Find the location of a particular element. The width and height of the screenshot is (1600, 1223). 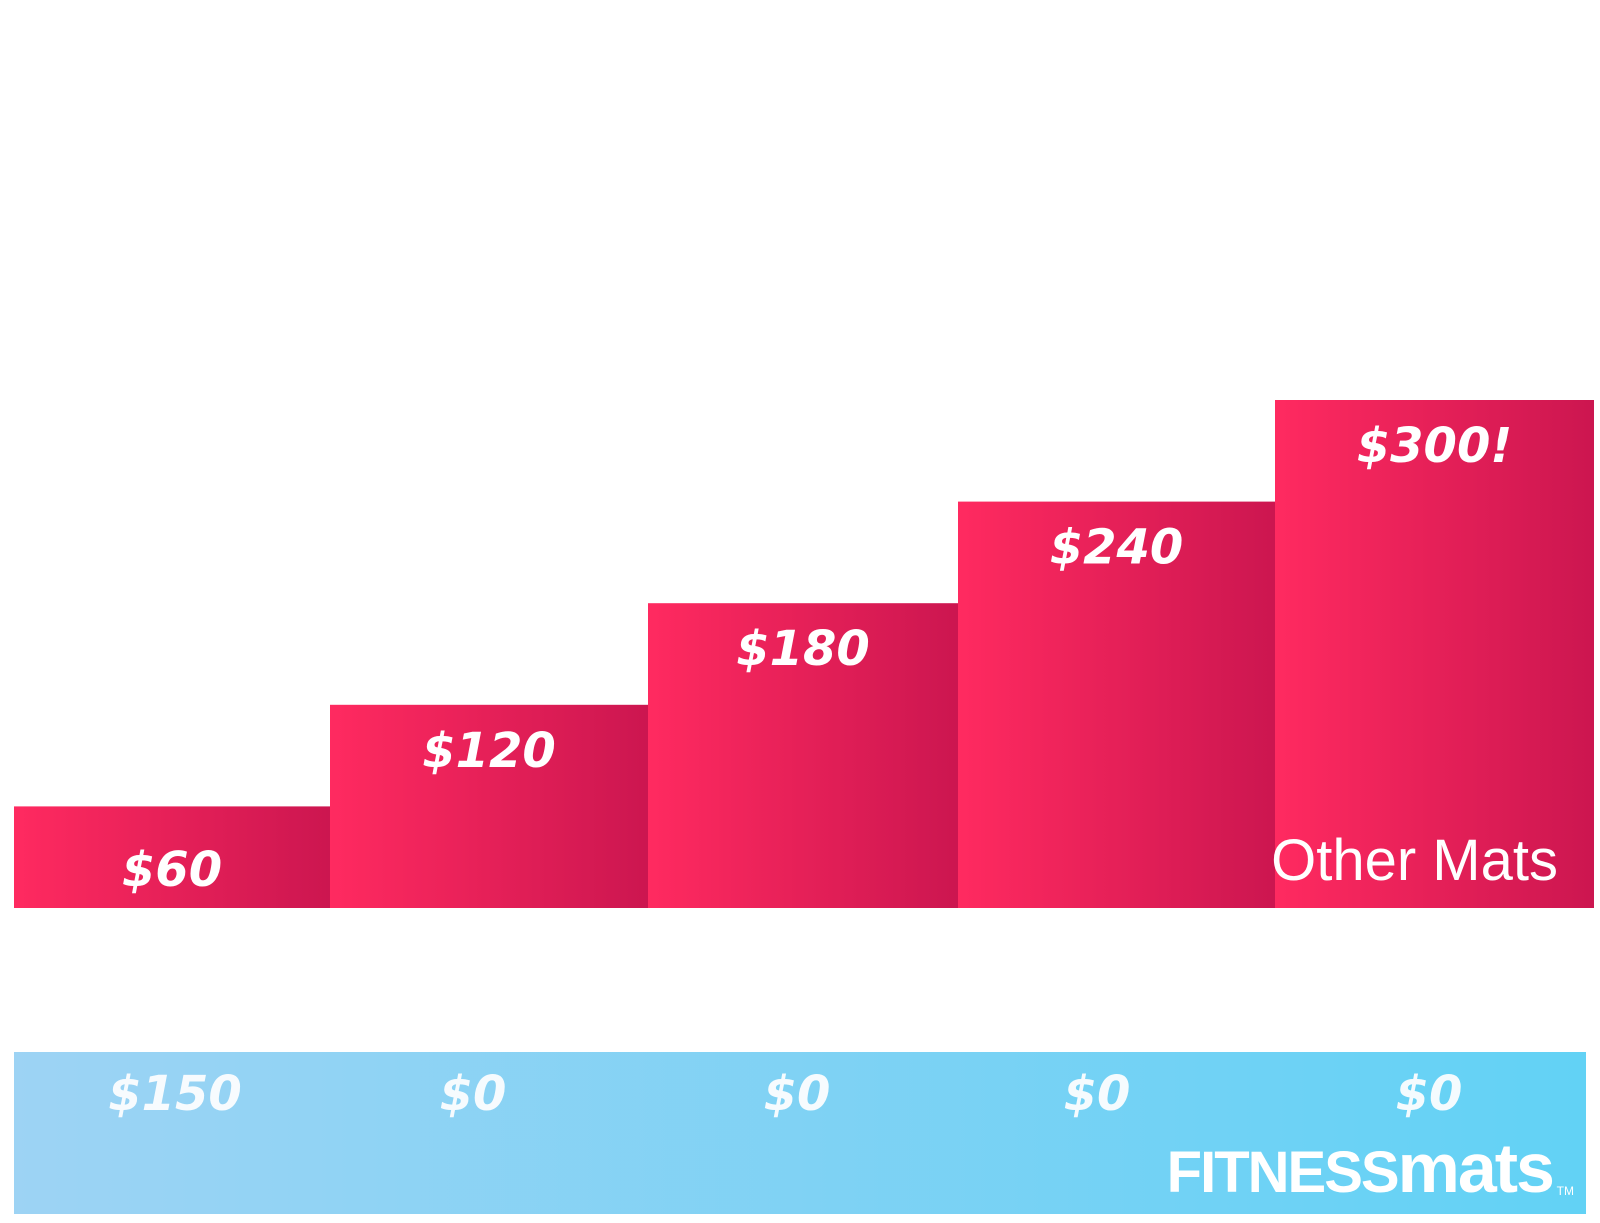

brand-logo-bold: FITNESS is located at coordinates (1282, 1172).